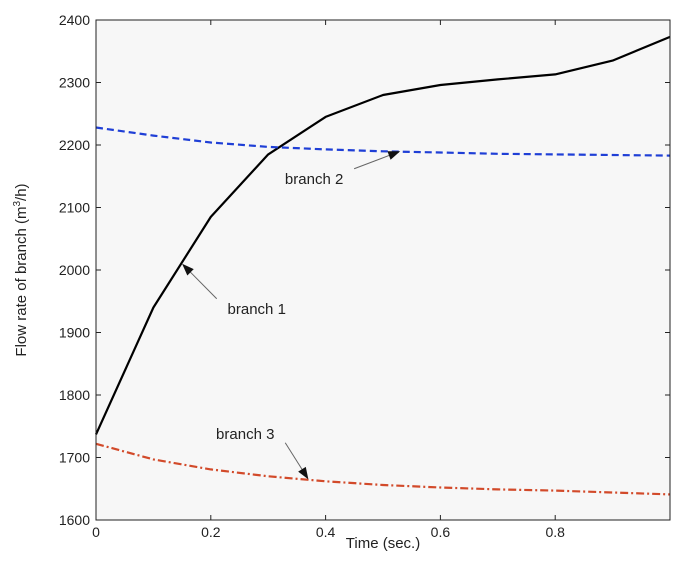  I want to click on y-axis-title-prefix: Flow rate of branch (m, so click(21, 282).